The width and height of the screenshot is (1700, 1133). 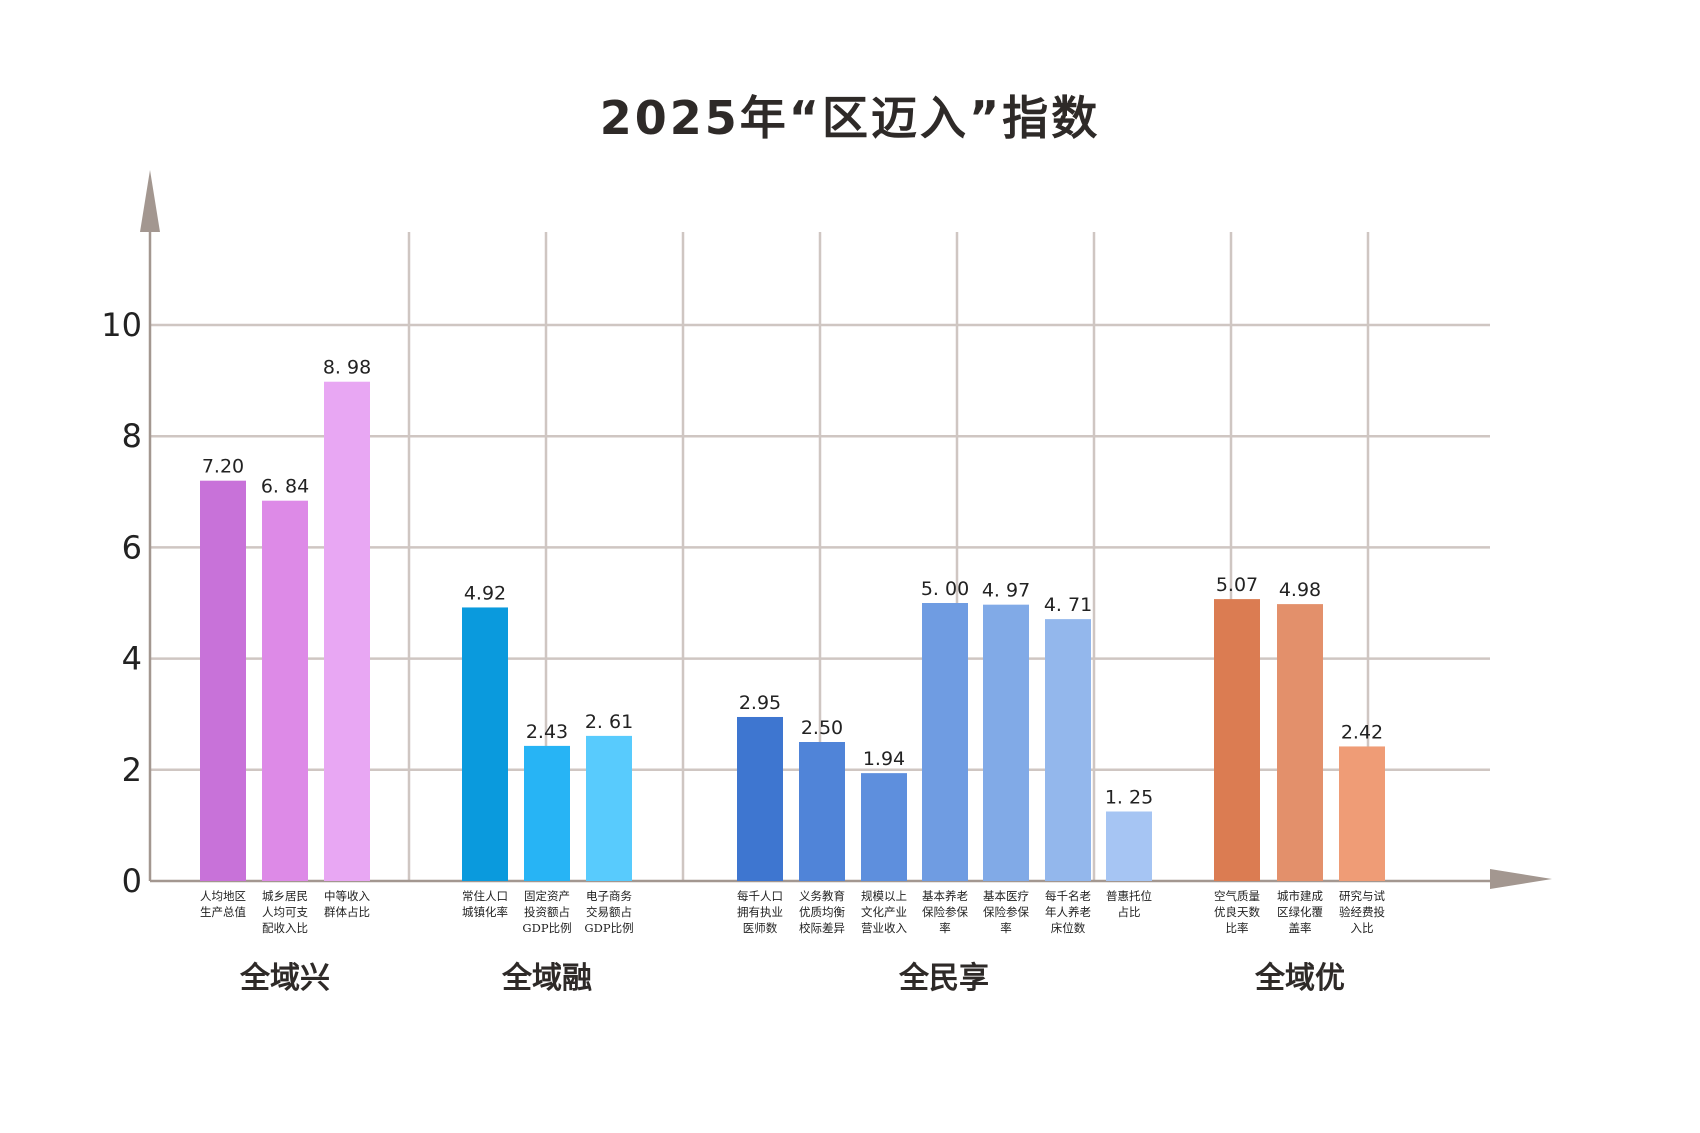 I want to click on group-label: 全域融, so click(x=546, y=978).